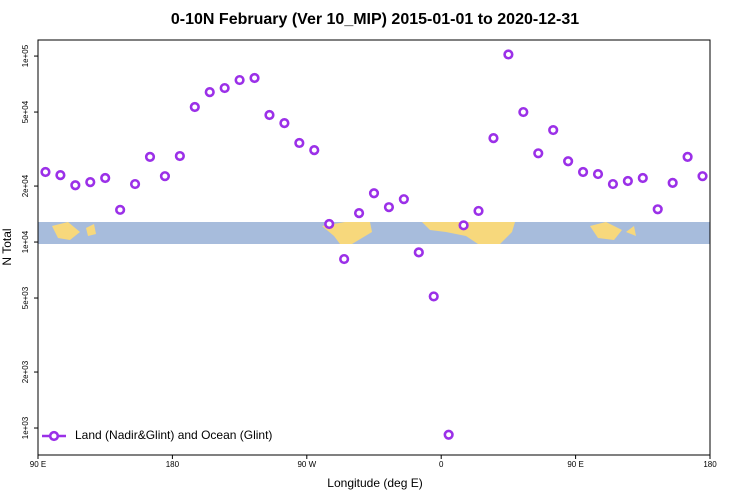 This screenshot has width=750, height=500. I want to click on y-tick-label: 2e+03, so click(25, 371).